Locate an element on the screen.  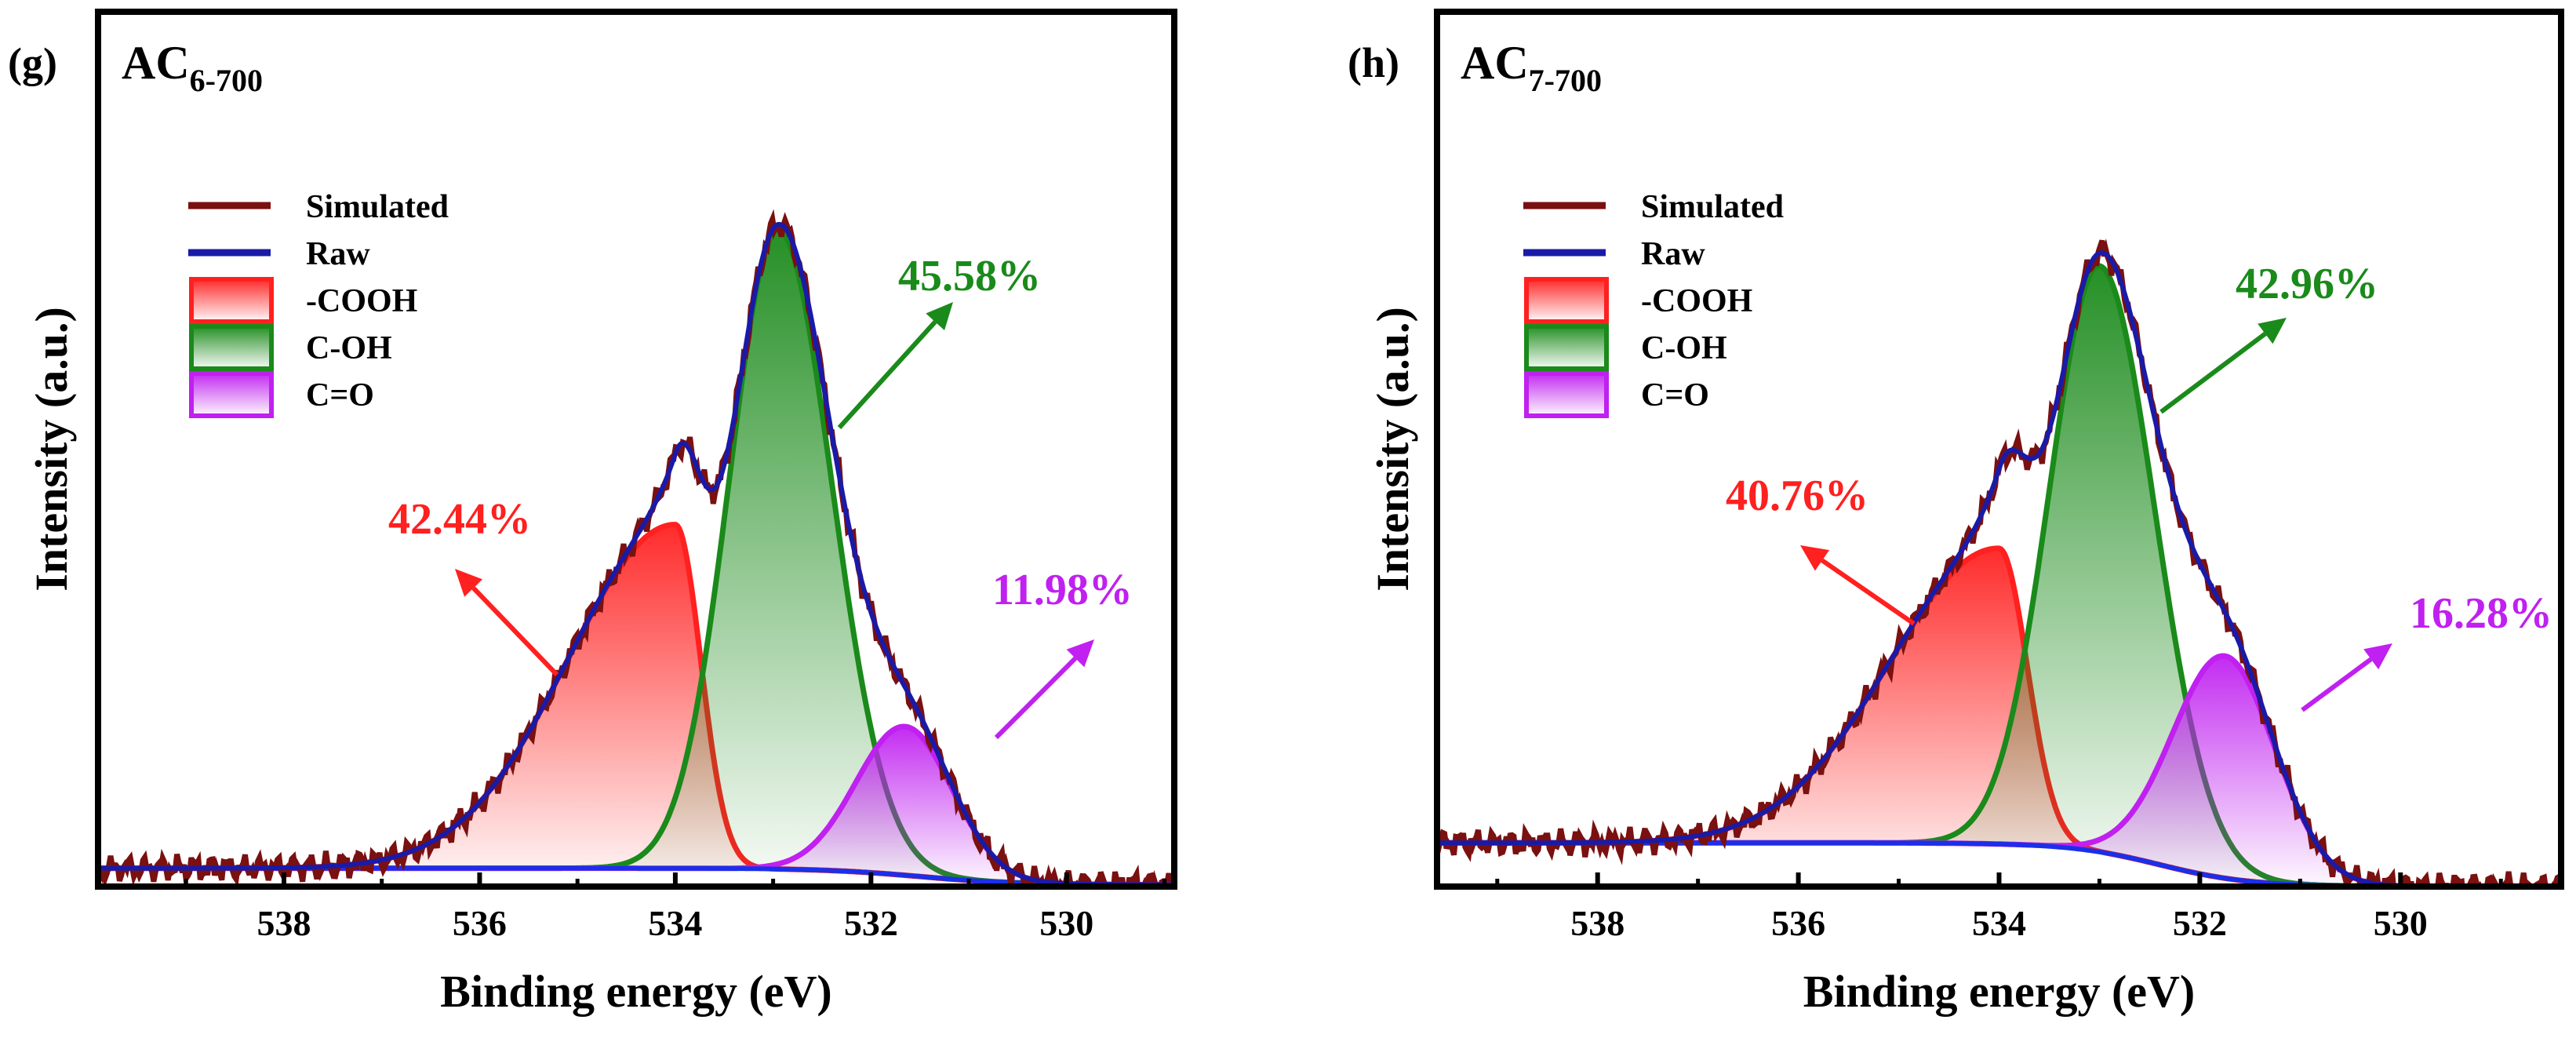
sample-name-subscript: 7-700 is located at coordinates (1565, 80).